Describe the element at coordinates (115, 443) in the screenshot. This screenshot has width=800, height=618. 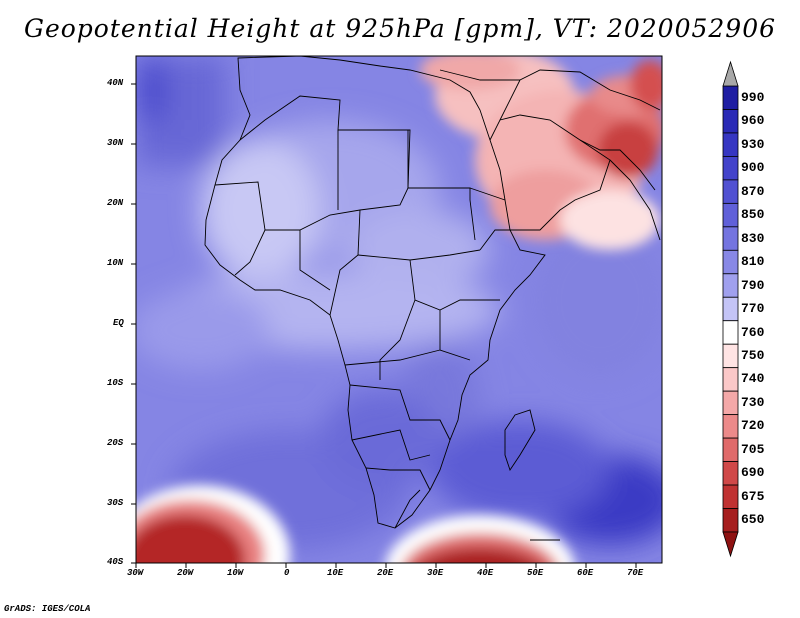
I see `lat-label-20S: 20S` at that location.